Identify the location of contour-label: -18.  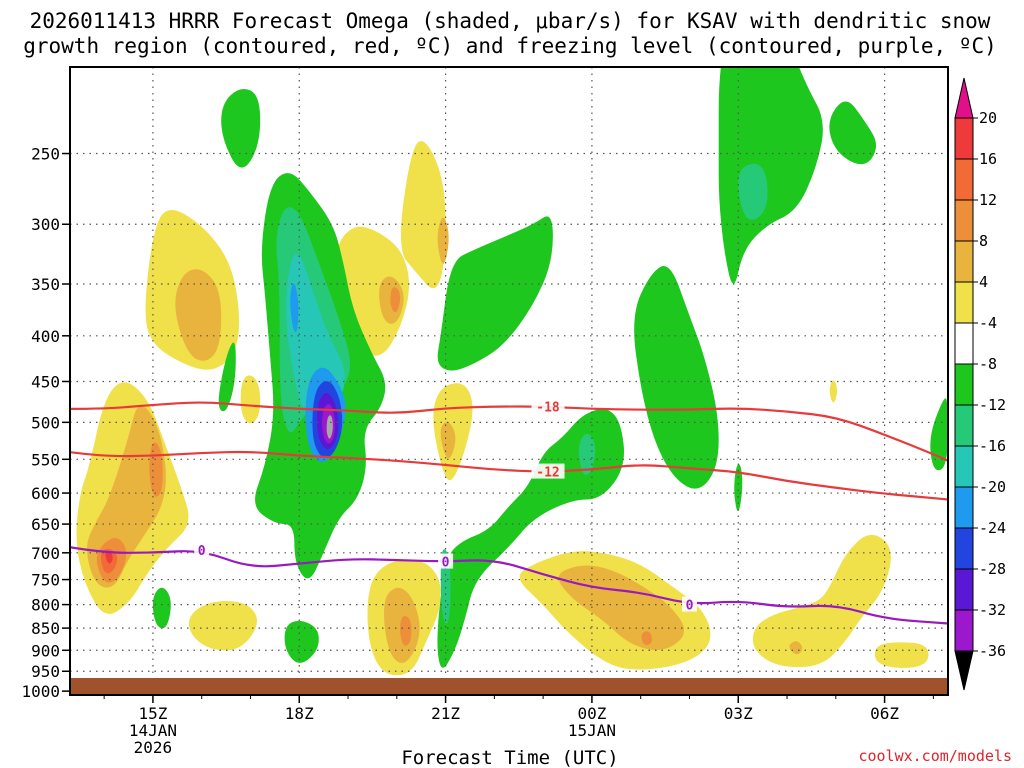
(548, 408).